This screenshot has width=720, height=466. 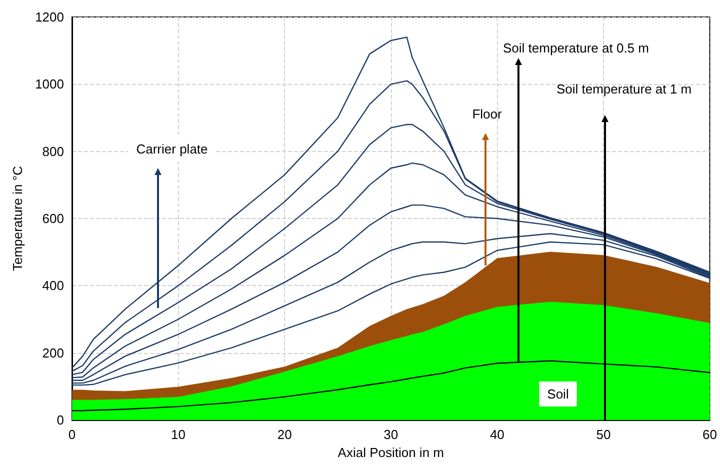 What do you see at coordinates (49, 84) in the screenshot?
I see `y-tick-label: 1000` at bounding box center [49, 84].